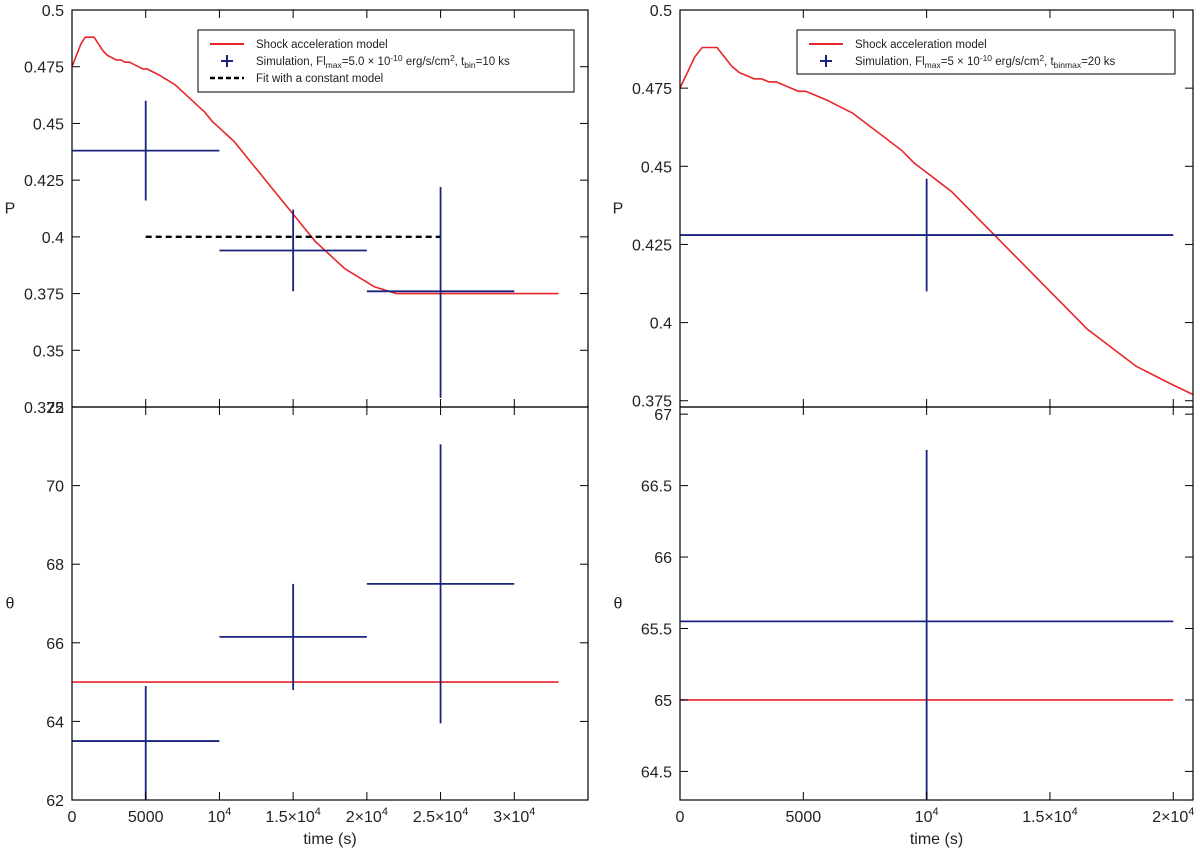 This screenshot has height=855, width=1200. I want to click on x-tick-label: 2.5×10⁴, so click(441, 816).